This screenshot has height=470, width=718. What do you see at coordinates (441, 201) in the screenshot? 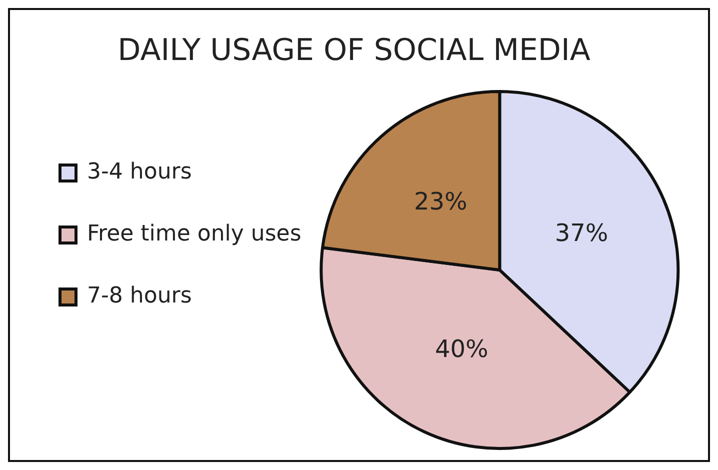
I see `data-label: 23%` at bounding box center [441, 201].